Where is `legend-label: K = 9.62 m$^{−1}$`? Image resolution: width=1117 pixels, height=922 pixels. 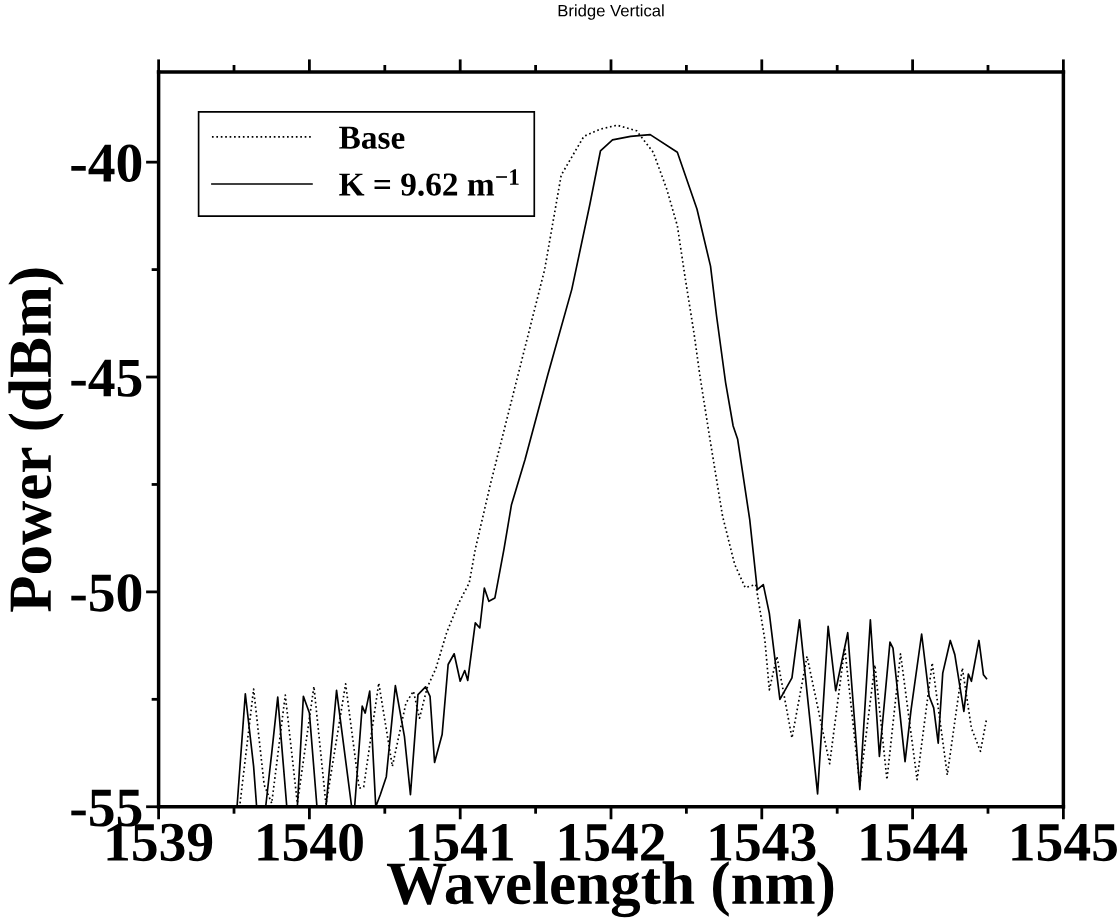
legend-label: K = 9.62 m$^{−1}$ is located at coordinates (429, 182).